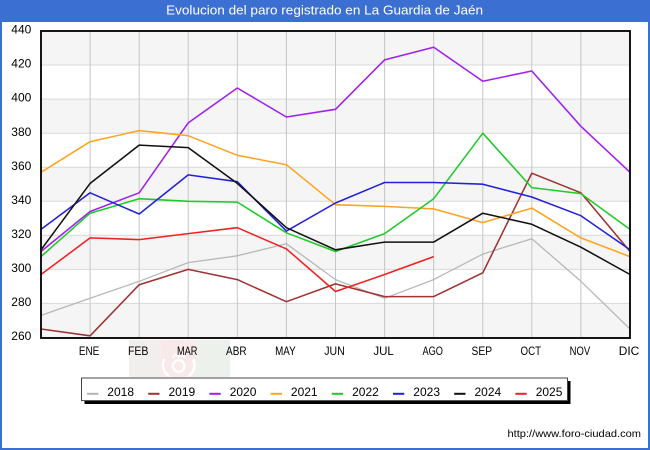 Image resolution: width=650 pixels, height=450 pixels. I want to click on svg-text: 2020, so click(243, 392).